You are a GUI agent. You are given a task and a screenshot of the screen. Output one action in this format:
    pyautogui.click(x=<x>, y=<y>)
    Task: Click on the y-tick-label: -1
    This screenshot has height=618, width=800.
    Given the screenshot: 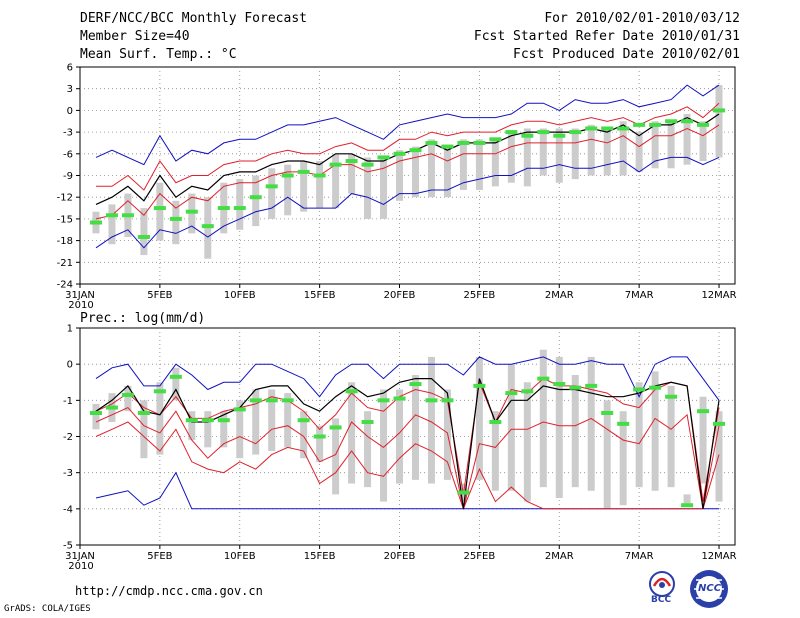 What is the action you would take?
    pyautogui.click(x=68, y=401)
    